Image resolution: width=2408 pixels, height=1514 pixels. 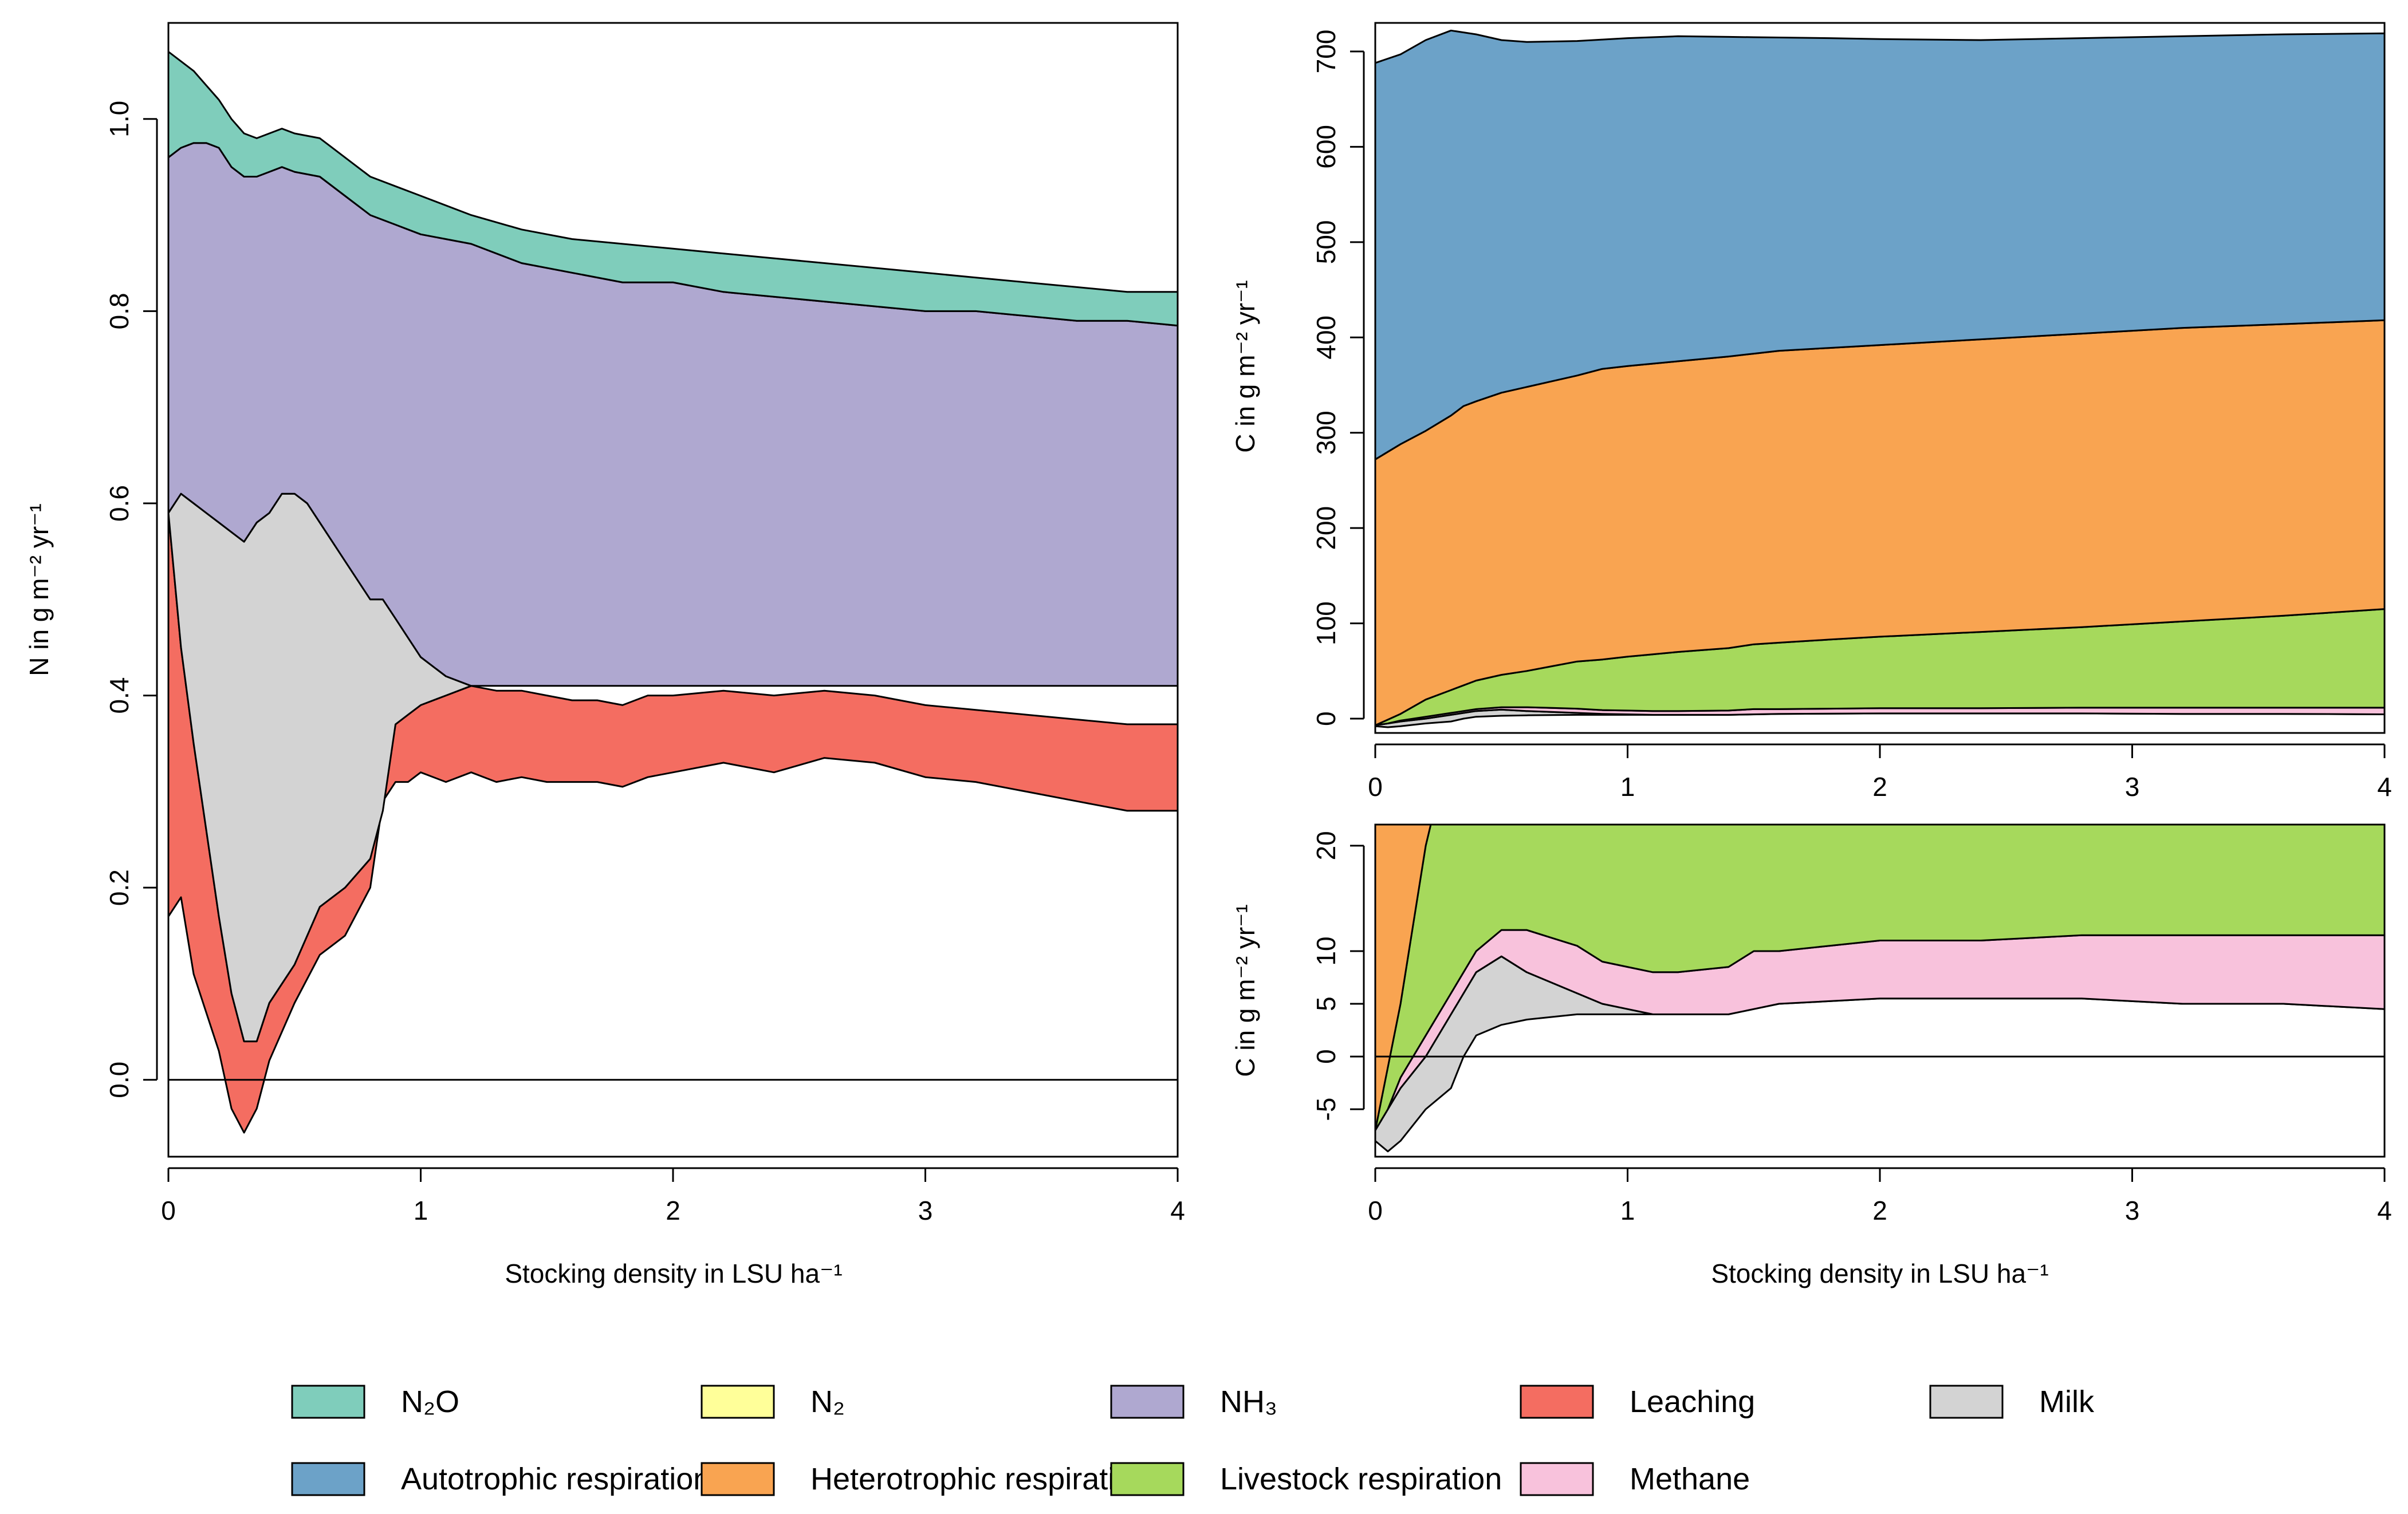 What do you see at coordinates (1147, 1402) in the screenshot?
I see `legend-swatch-nh3` at bounding box center [1147, 1402].